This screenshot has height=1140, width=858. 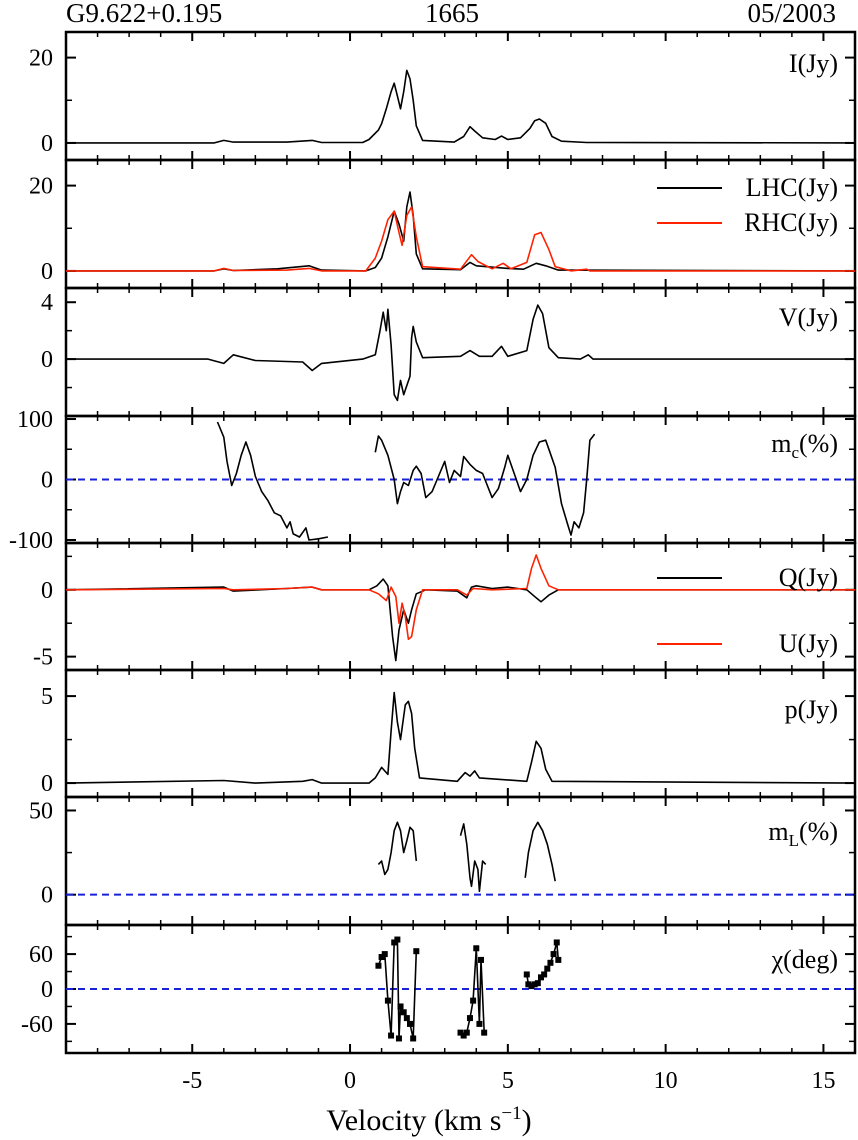 I want to click on panel-mc: -100 0 100 mc(%), so click(x=433, y=480).